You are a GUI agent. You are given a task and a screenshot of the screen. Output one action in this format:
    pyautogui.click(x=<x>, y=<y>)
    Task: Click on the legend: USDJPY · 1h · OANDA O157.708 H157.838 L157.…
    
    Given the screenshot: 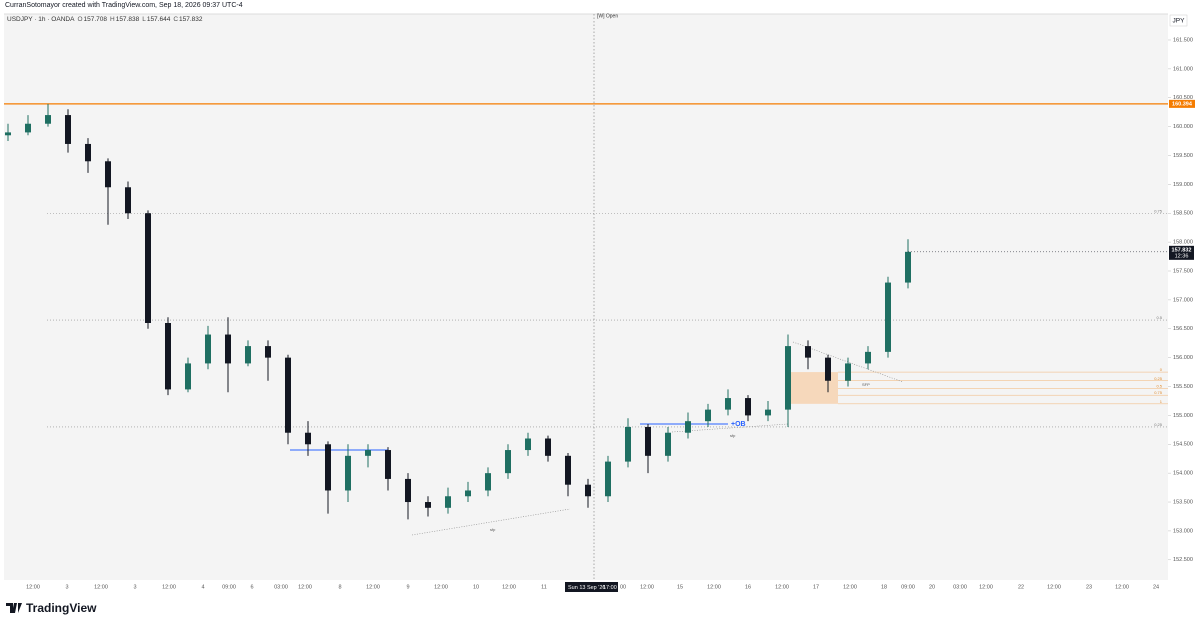 What is the action you would take?
    pyautogui.click(x=106, y=19)
    